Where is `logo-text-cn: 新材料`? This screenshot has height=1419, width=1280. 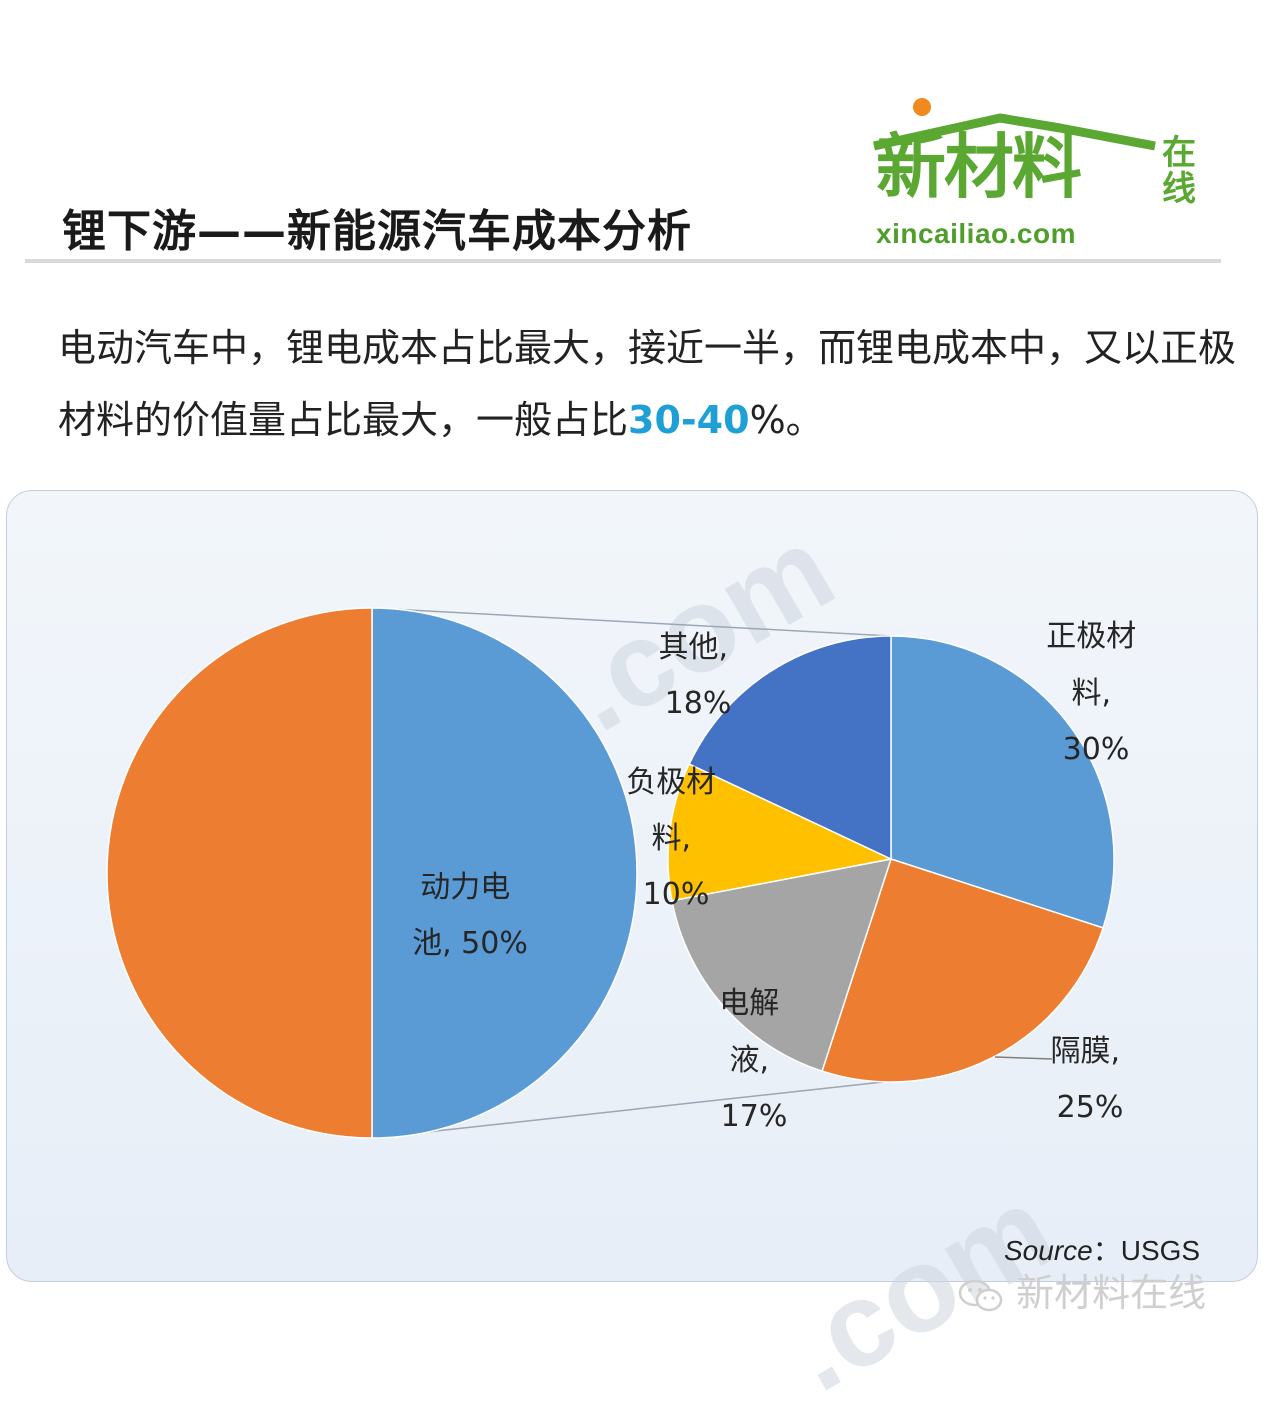 logo-text-cn: 新材料 is located at coordinates (979, 167).